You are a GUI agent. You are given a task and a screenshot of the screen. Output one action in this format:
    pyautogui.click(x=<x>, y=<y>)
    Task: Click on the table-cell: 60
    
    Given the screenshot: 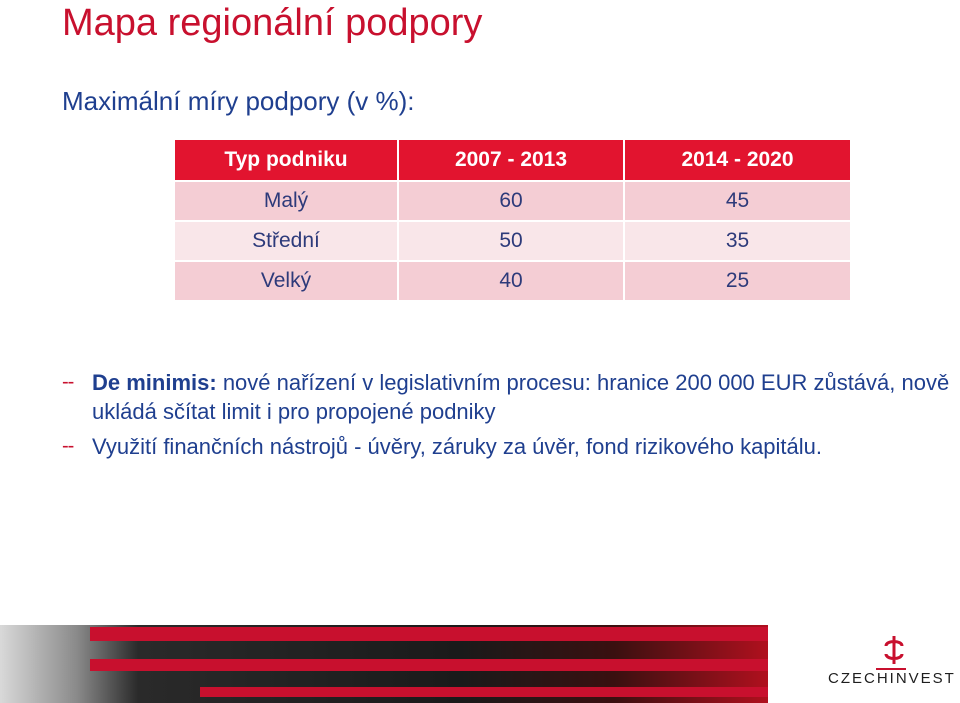 What is the action you would take?
    pyautogui.click(x=511, y=201)
    